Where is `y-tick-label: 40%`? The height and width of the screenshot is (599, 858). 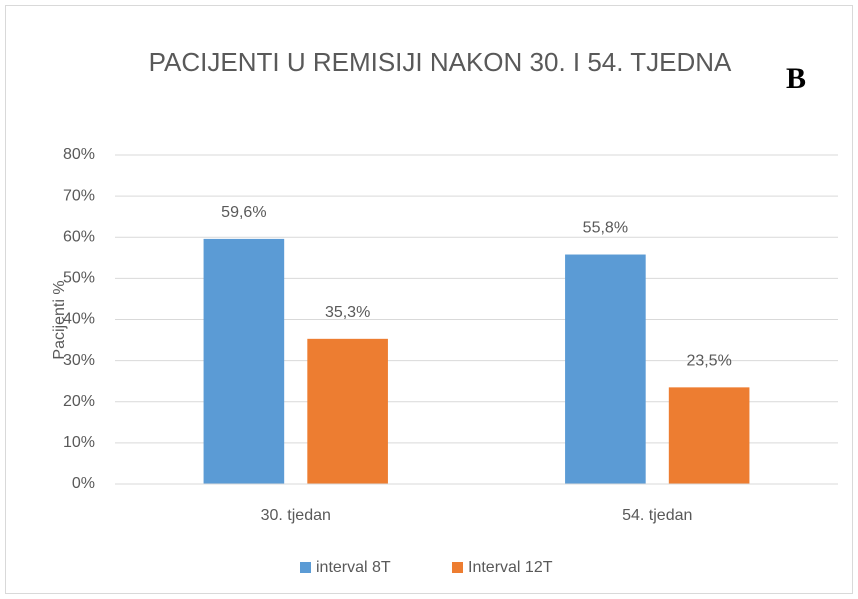
y-tick-label: 40% is located at coordinates (79, 319).